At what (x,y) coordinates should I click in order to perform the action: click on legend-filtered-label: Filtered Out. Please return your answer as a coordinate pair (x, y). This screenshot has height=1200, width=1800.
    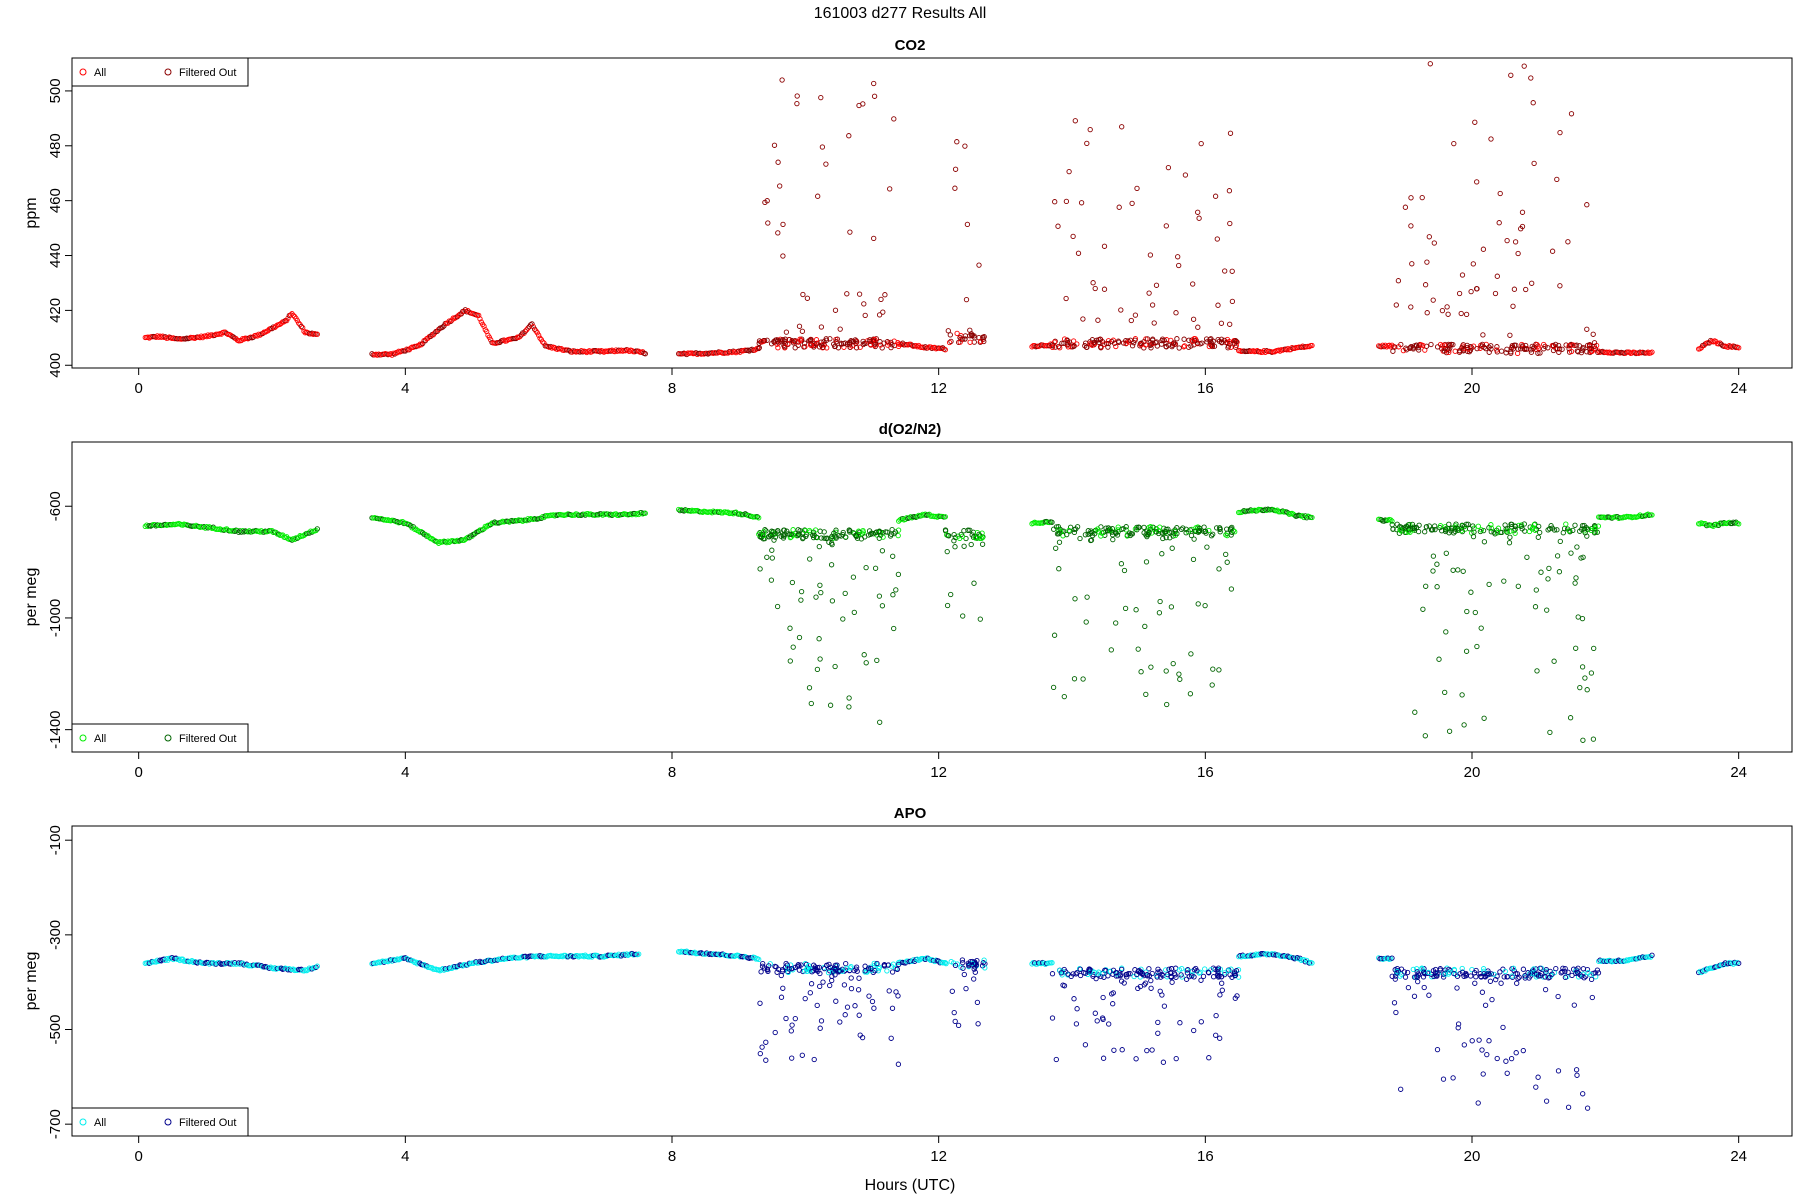
    Looking at the image, I should click on (207, 73).